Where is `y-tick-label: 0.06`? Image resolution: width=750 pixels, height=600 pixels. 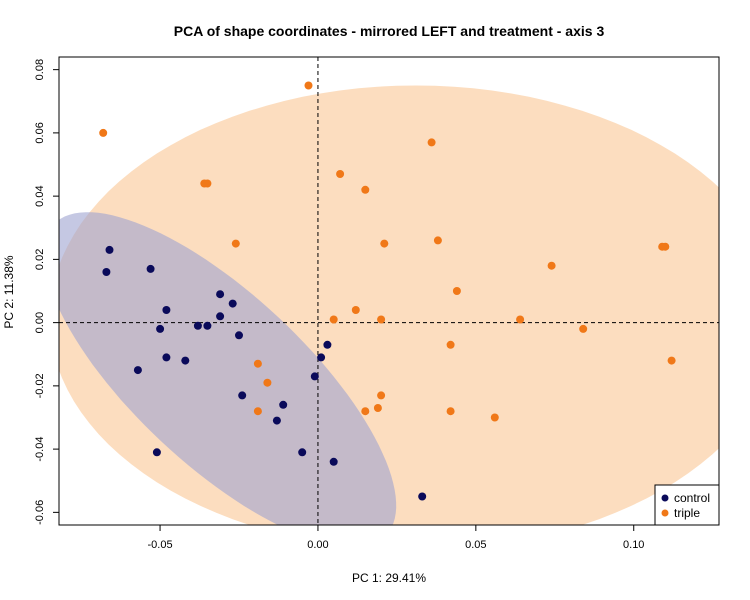
y-tick-label: 0.06 is located at coordinates (40, 132).